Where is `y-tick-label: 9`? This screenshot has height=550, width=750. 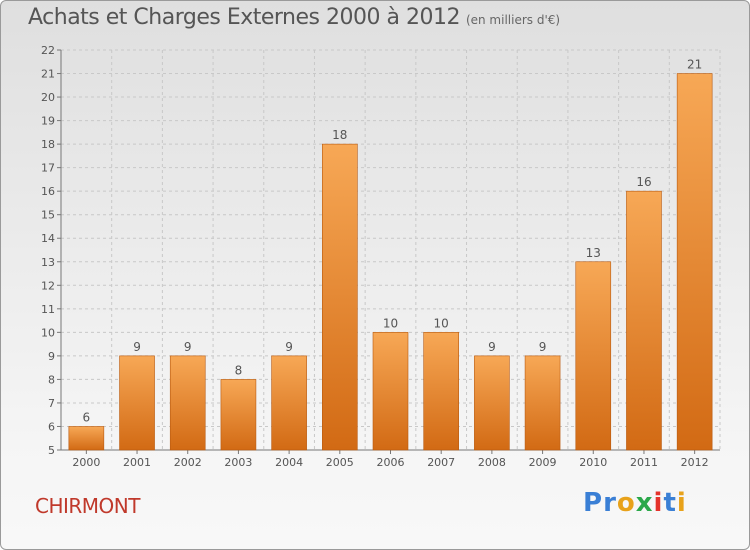 y-tick-label: 9 is located at coordinates (51, 356).